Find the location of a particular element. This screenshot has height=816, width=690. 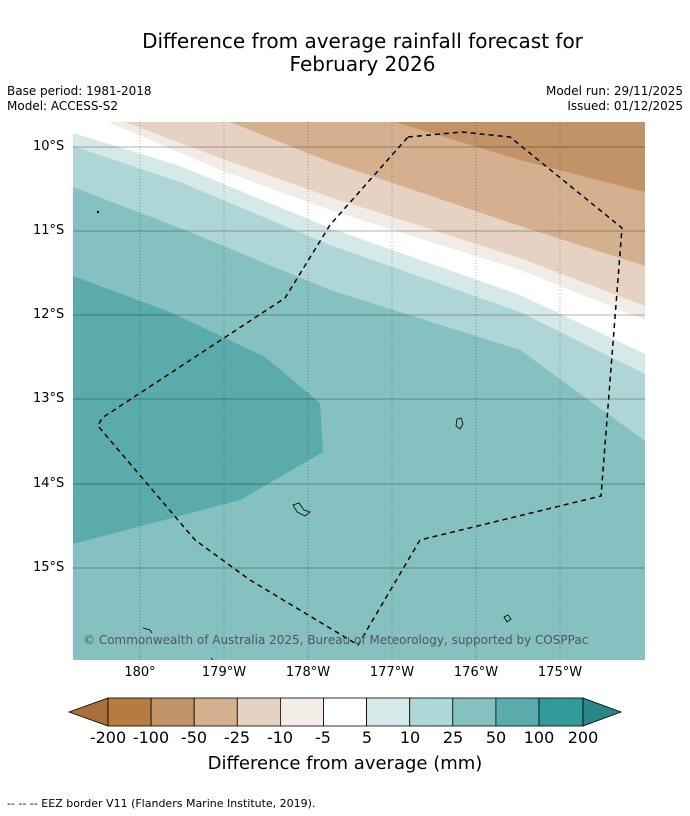

colorbar-tick: -5 is located at coordinates (323, 737).